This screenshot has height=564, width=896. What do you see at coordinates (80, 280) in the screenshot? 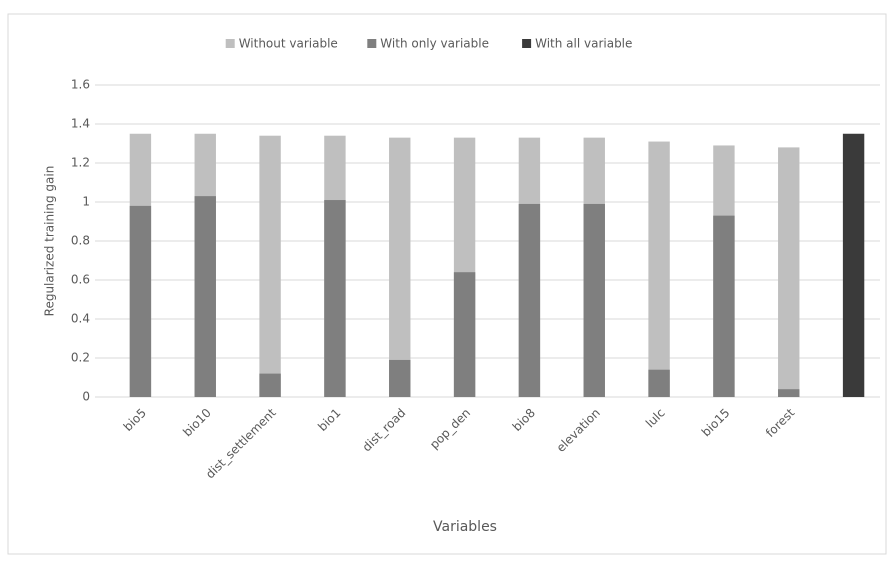
I see `y-tick-label: 0.6` at bounding box center [80, 280].